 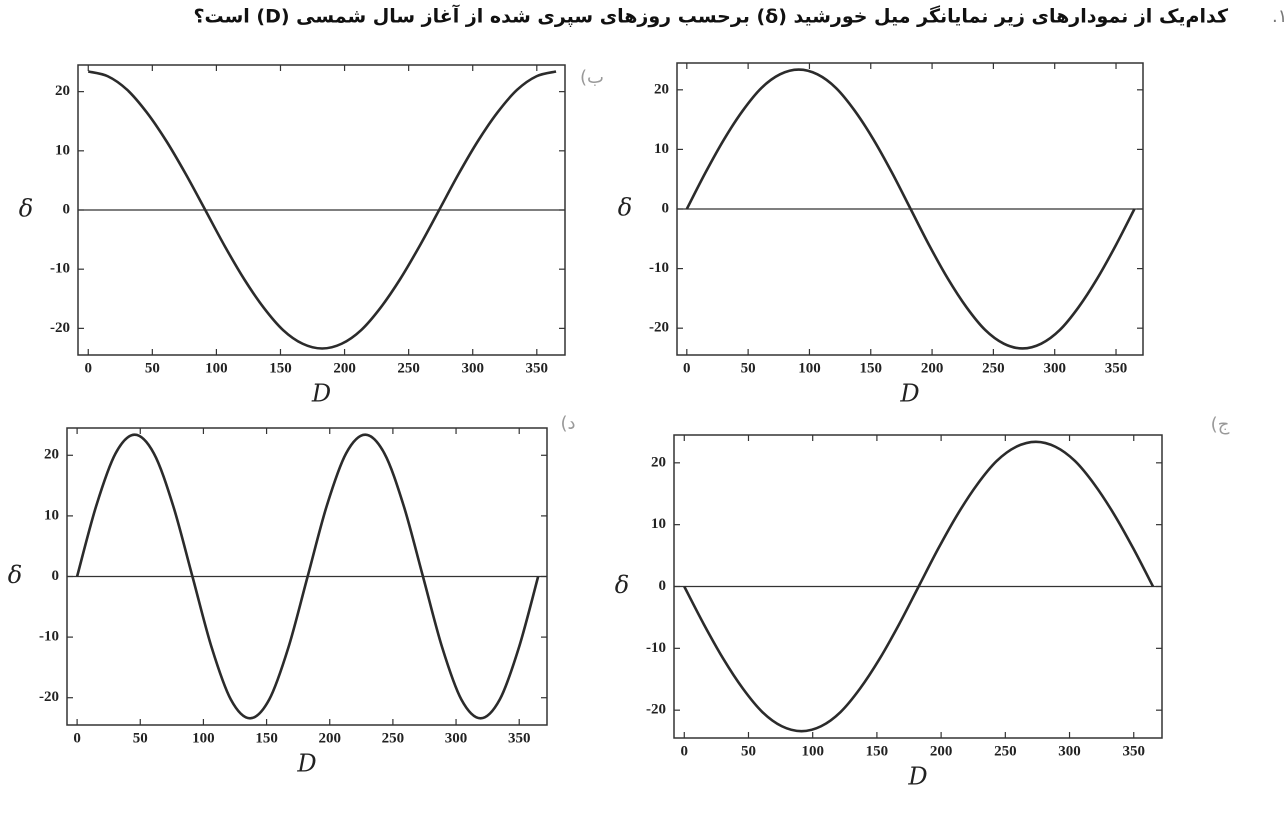 I want to click on option-label: ب), so click(x=592, y=77).